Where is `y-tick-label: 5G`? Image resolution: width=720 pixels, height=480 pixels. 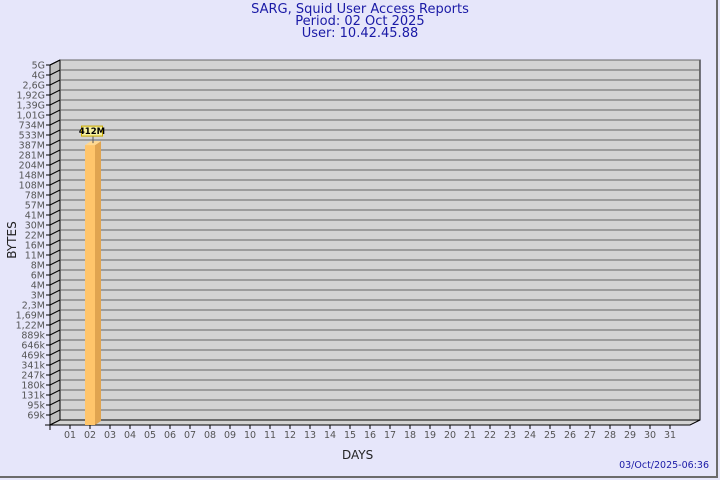
y-tick-label: 5G is located at coordinates (38, 66).